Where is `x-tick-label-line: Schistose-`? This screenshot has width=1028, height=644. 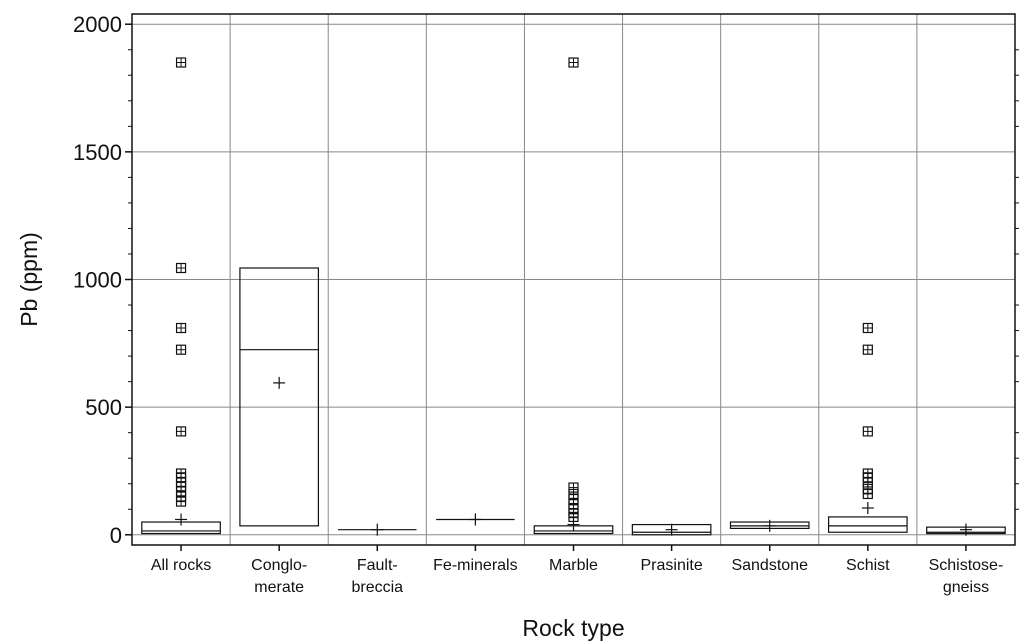 x-tick-label-line: Schistose- is located at coordinates (966, 565).